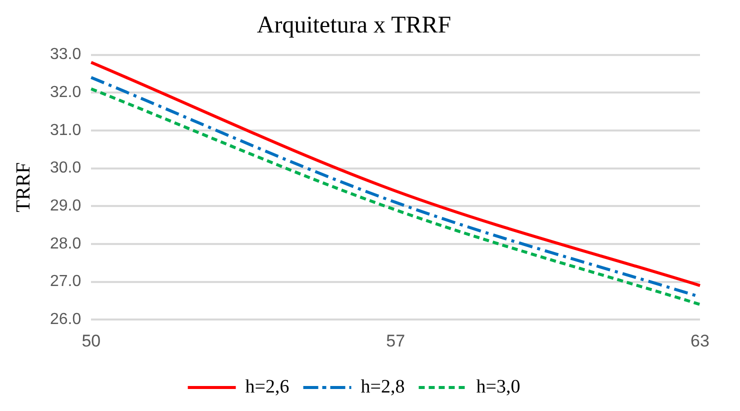  I want to click on y-tick-label: 27.0, so click(66, 281).